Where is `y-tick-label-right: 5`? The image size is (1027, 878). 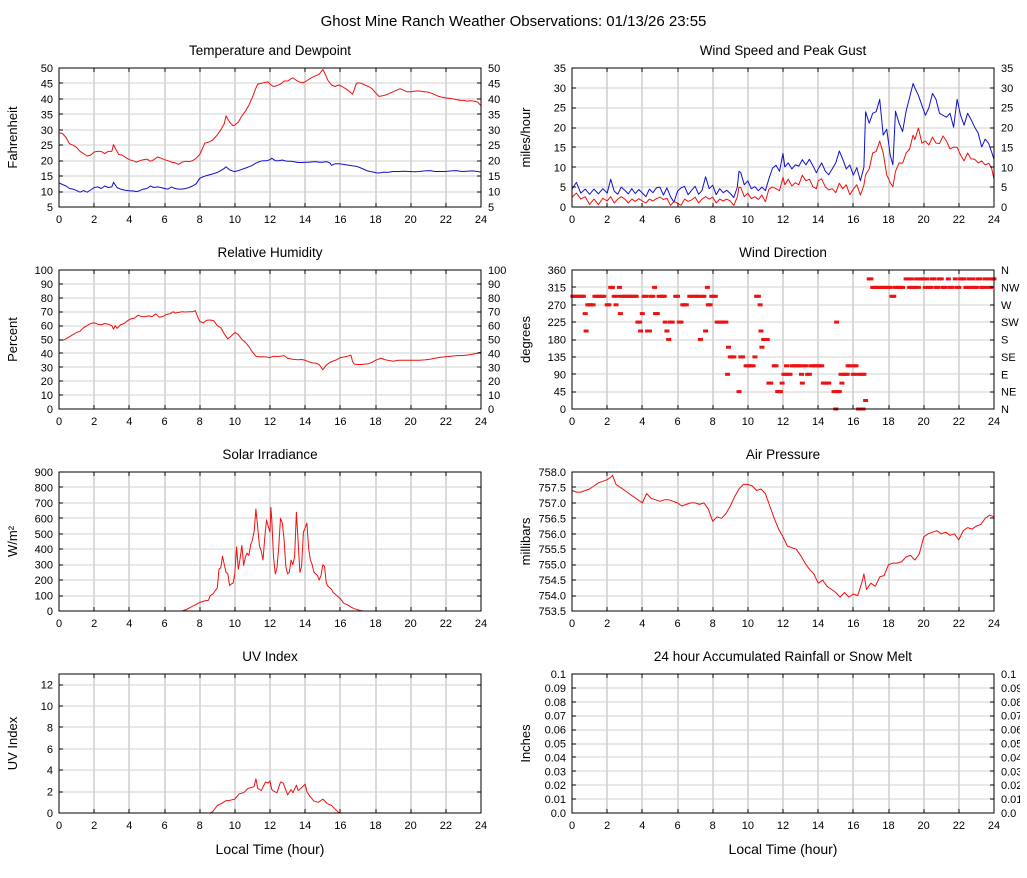
y-tick-label-right: 5 is located at coordinates (1004, 188).